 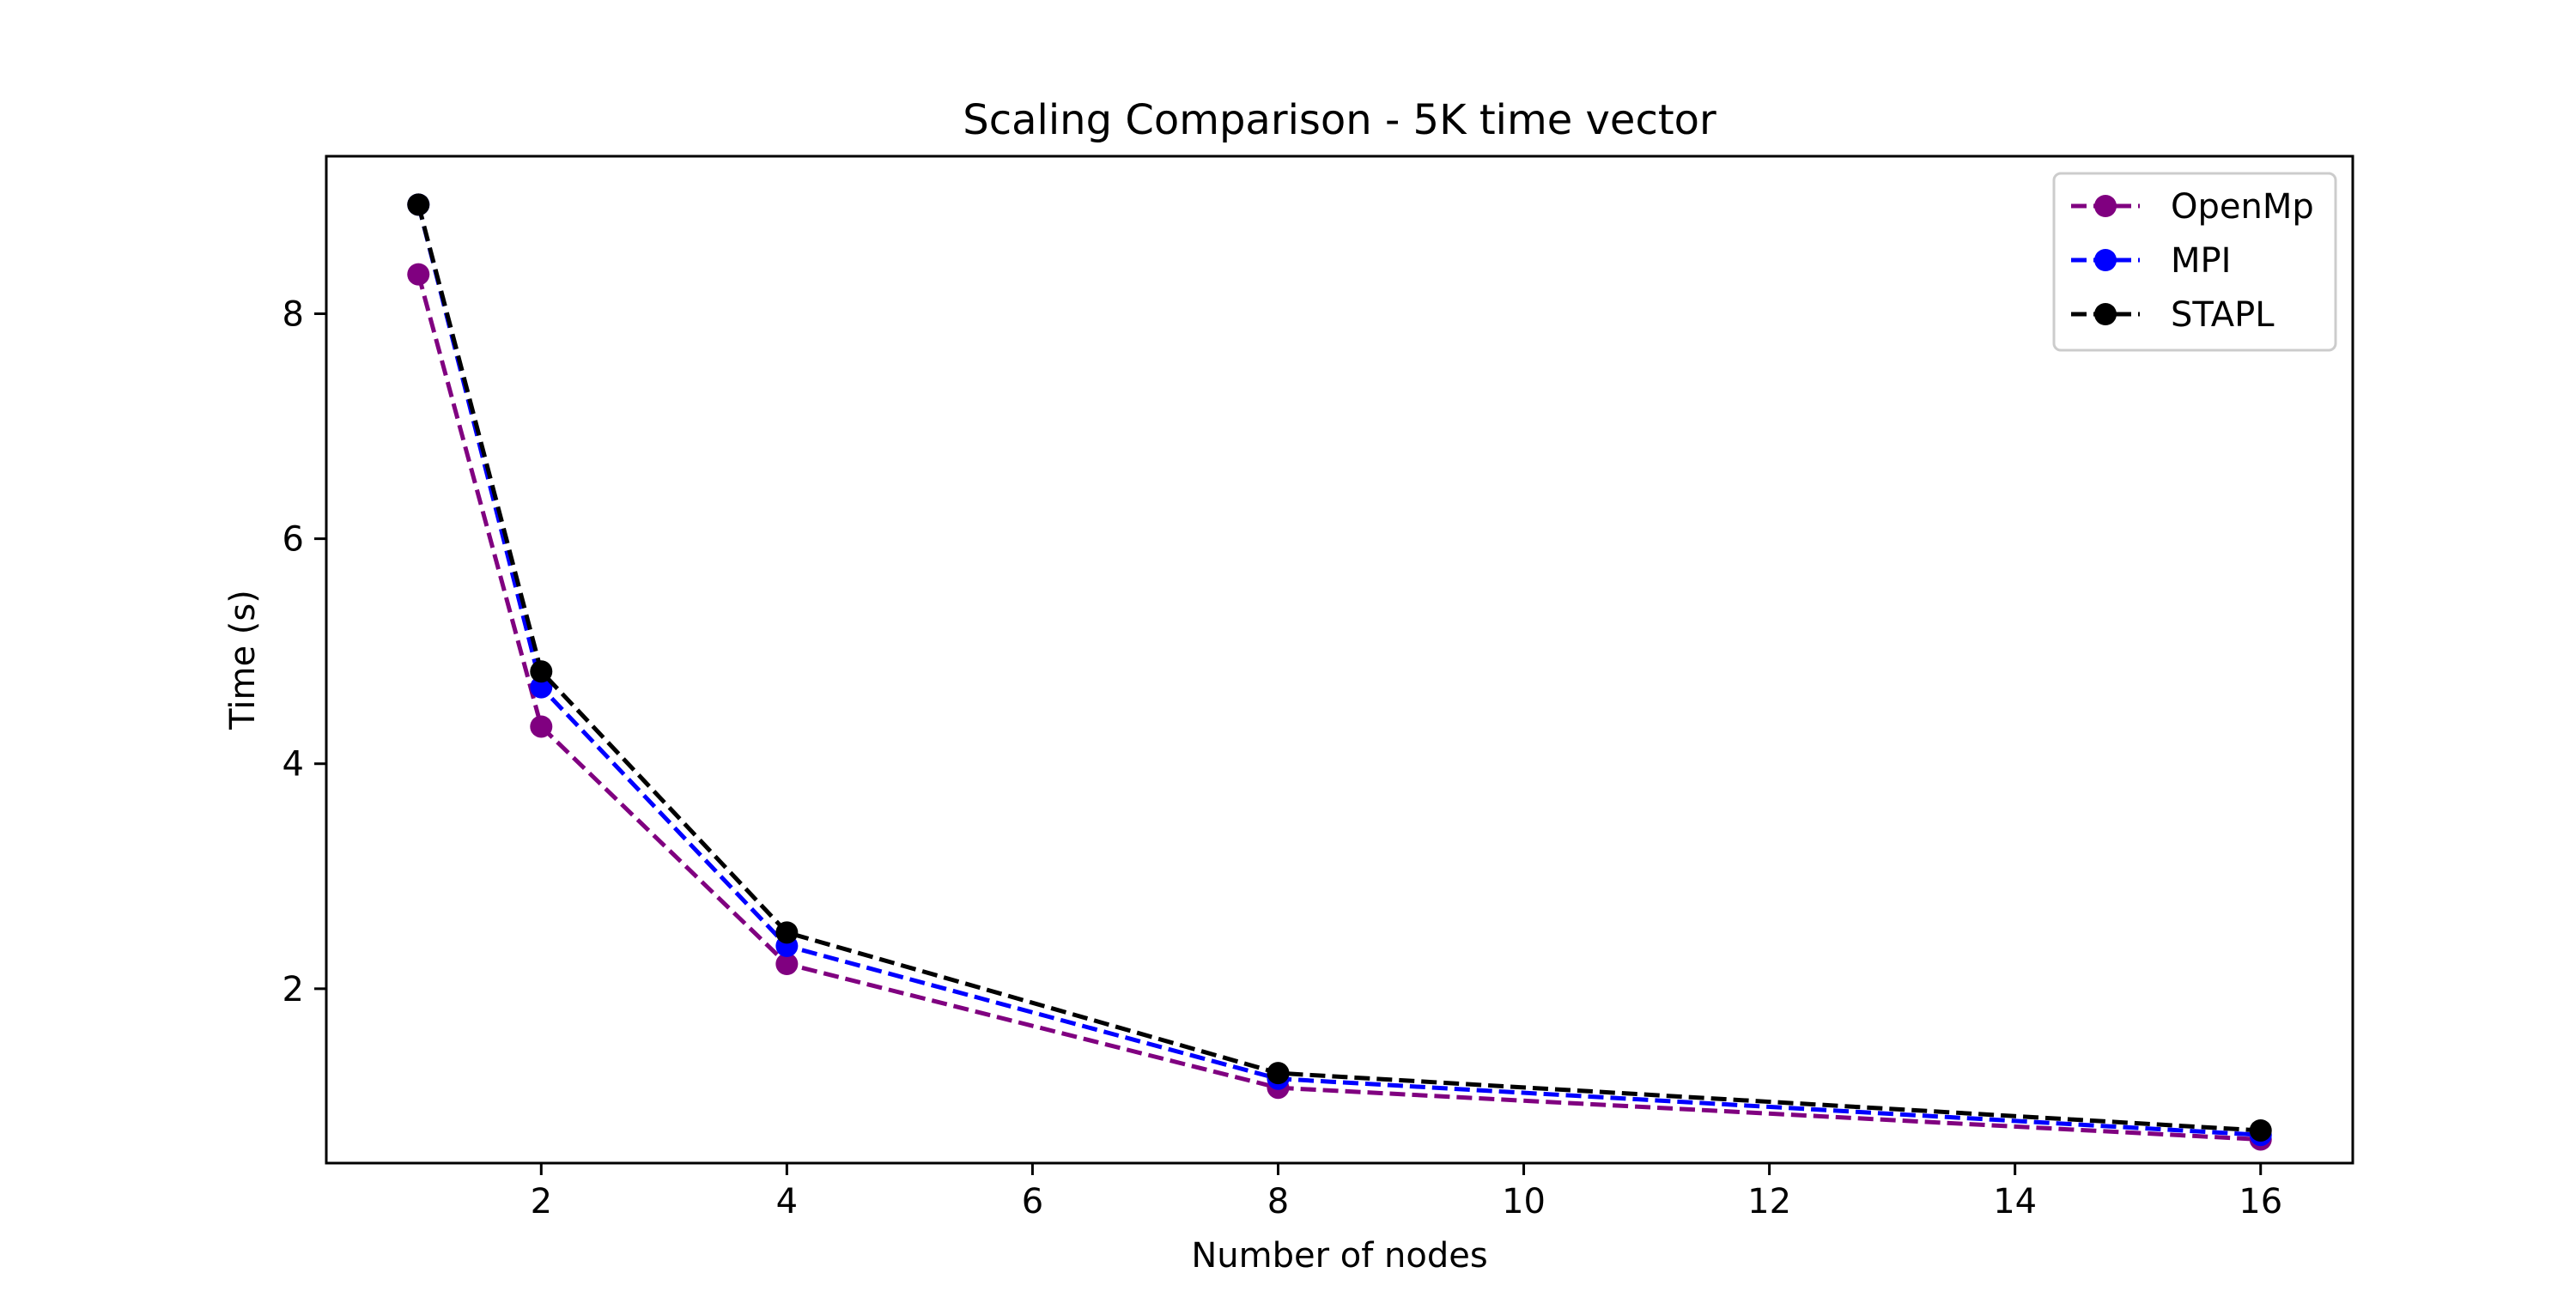 I want to click on x-axis-label: Number of nodes, so click(x=1339, y=1256).